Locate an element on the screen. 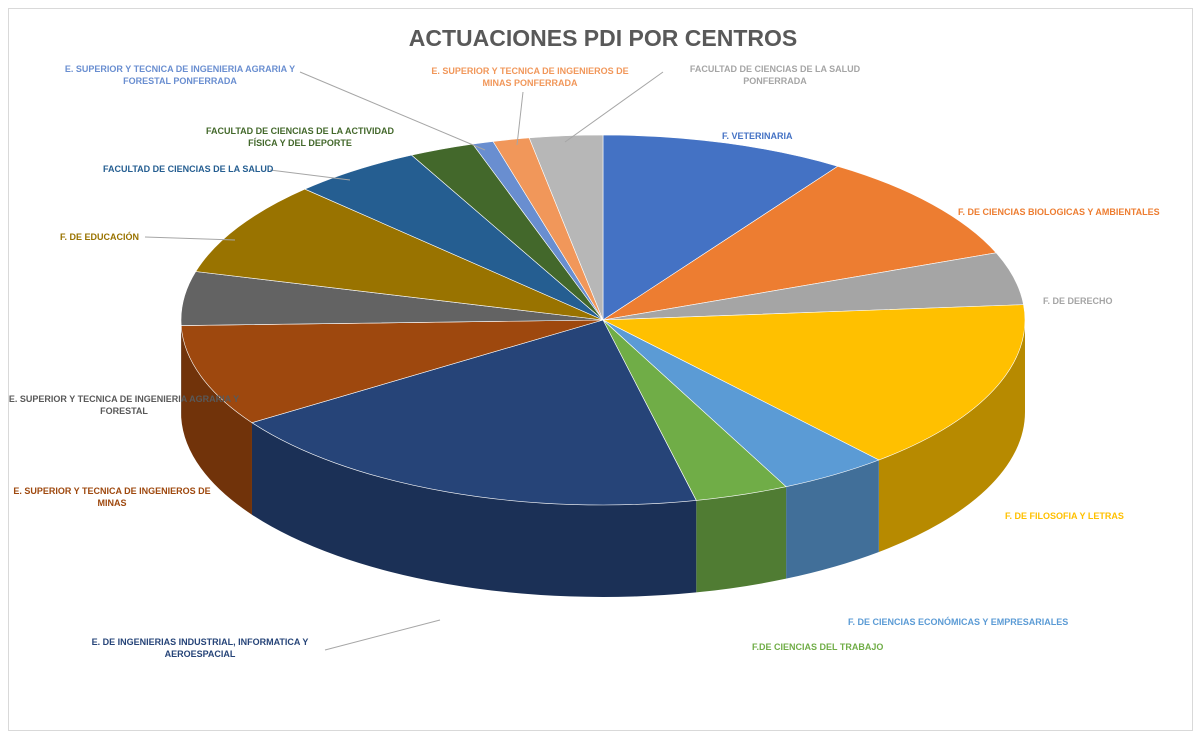 The image size is (1194, 731). slice-label: F. DE EDUCACIÓN is located at coordinates (100, 237).